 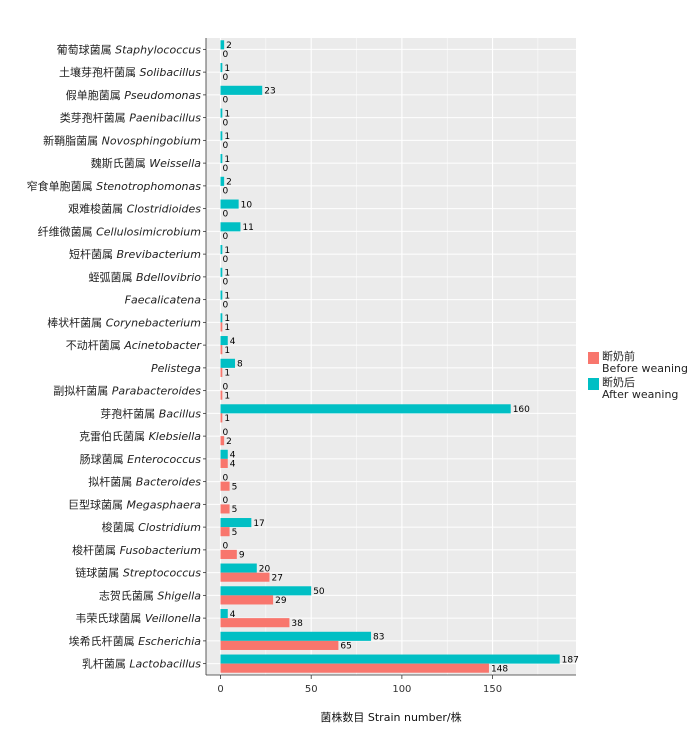 I want to click on category-label: 埃希氏杆菌属 Escherichia, so click(x=135, y=641).